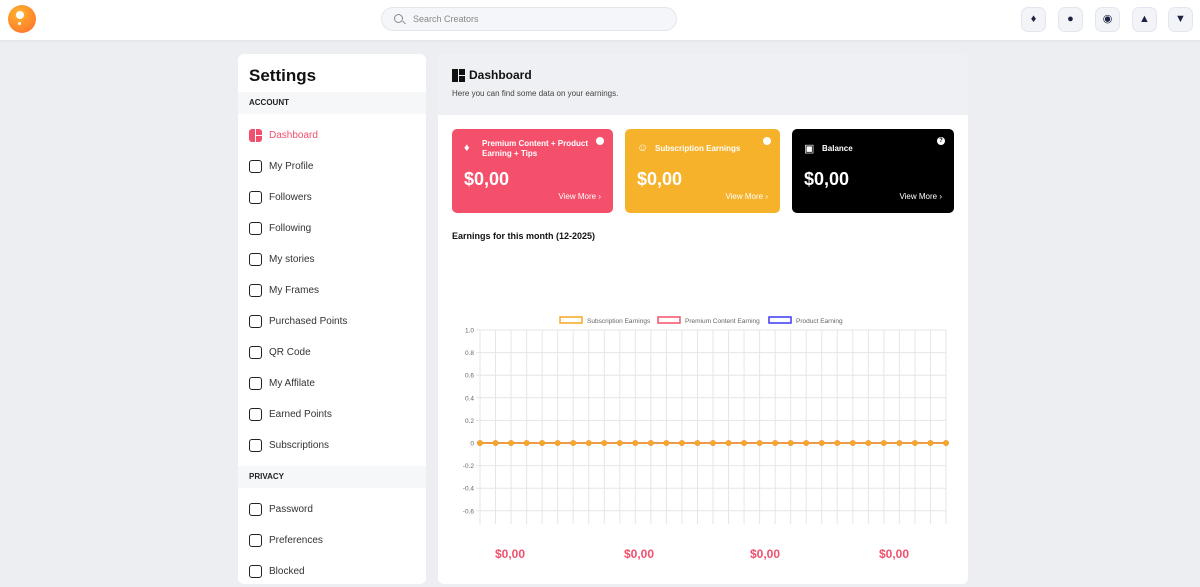 Image resolution: width=1200 pixels, height=587 pixels. Describe the element at coordinates (255, 571) in the screenshot. I see `blocked-icon` at that location.